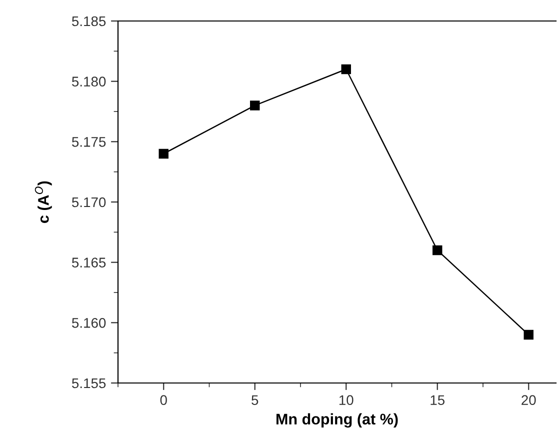 The image size is (559, 440). Describe the element at coordinates (89, 142) in the screenshot. I see `y-tick-label: 5.175` at that location.